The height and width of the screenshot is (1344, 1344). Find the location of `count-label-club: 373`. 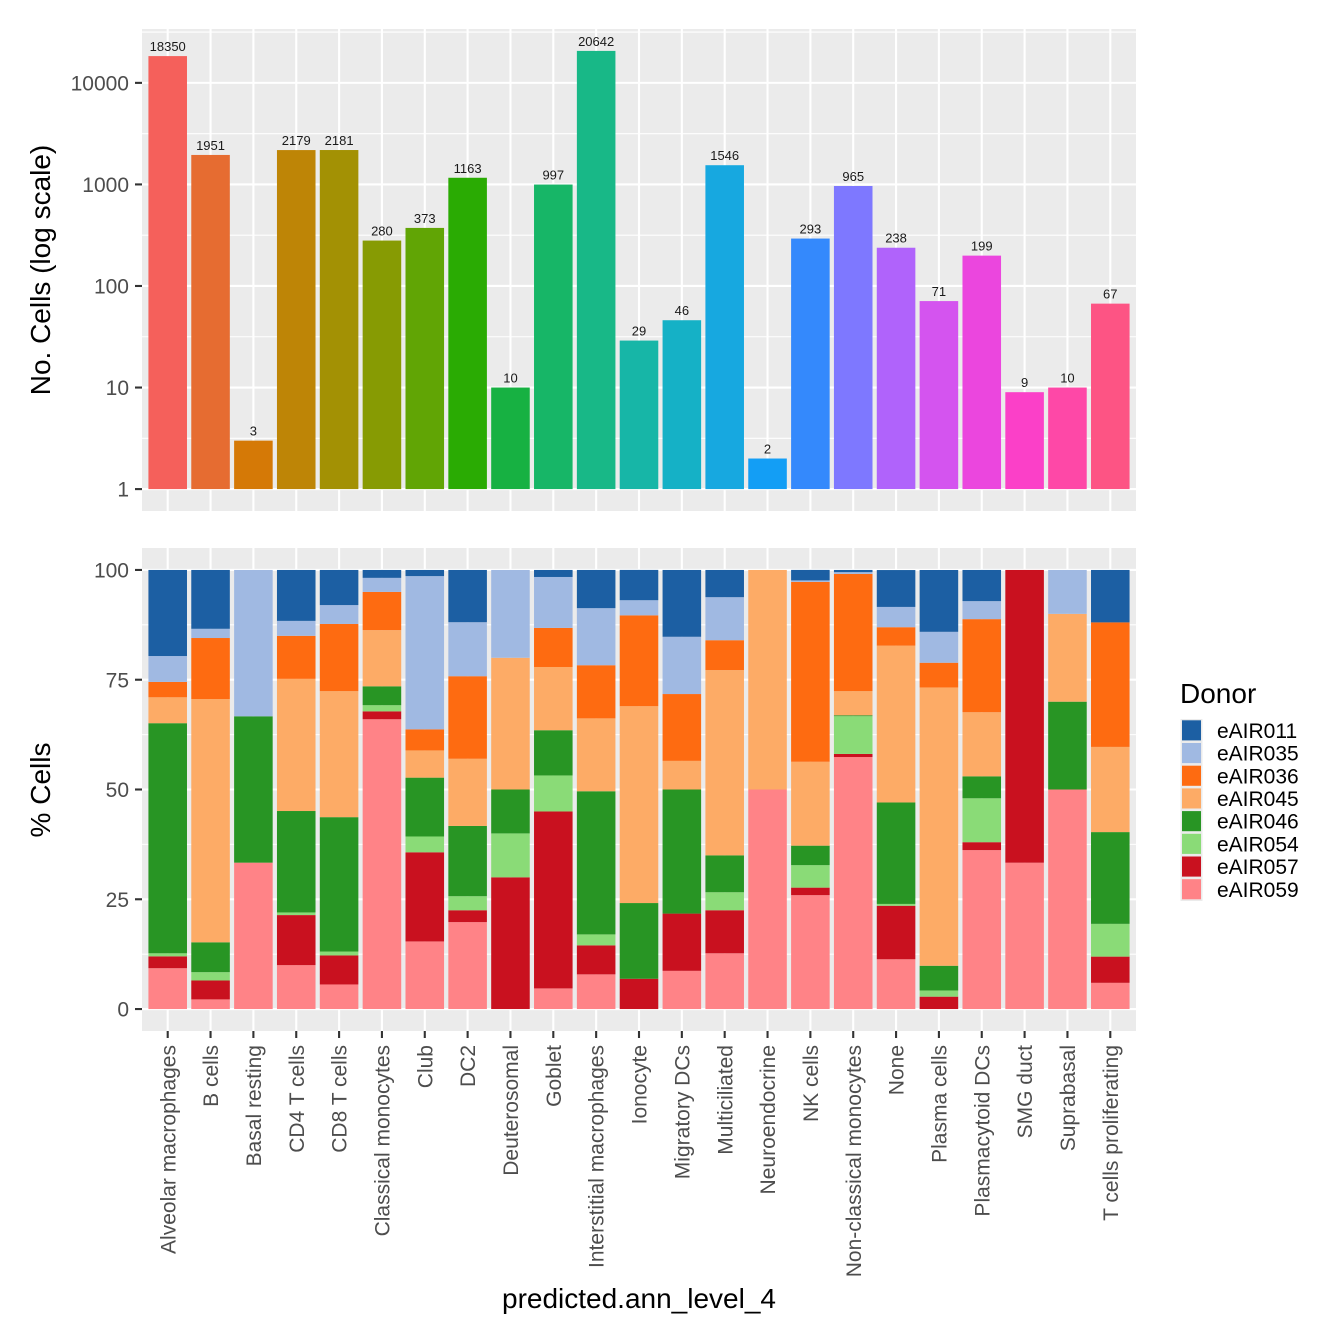

count-label-club: 373 is located at coordinates (425, 218).